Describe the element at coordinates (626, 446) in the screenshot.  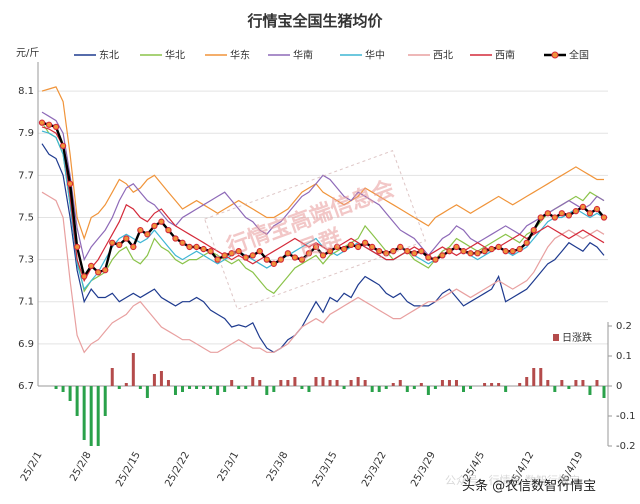
I see `bar-tick-label: -0.2` at that location.